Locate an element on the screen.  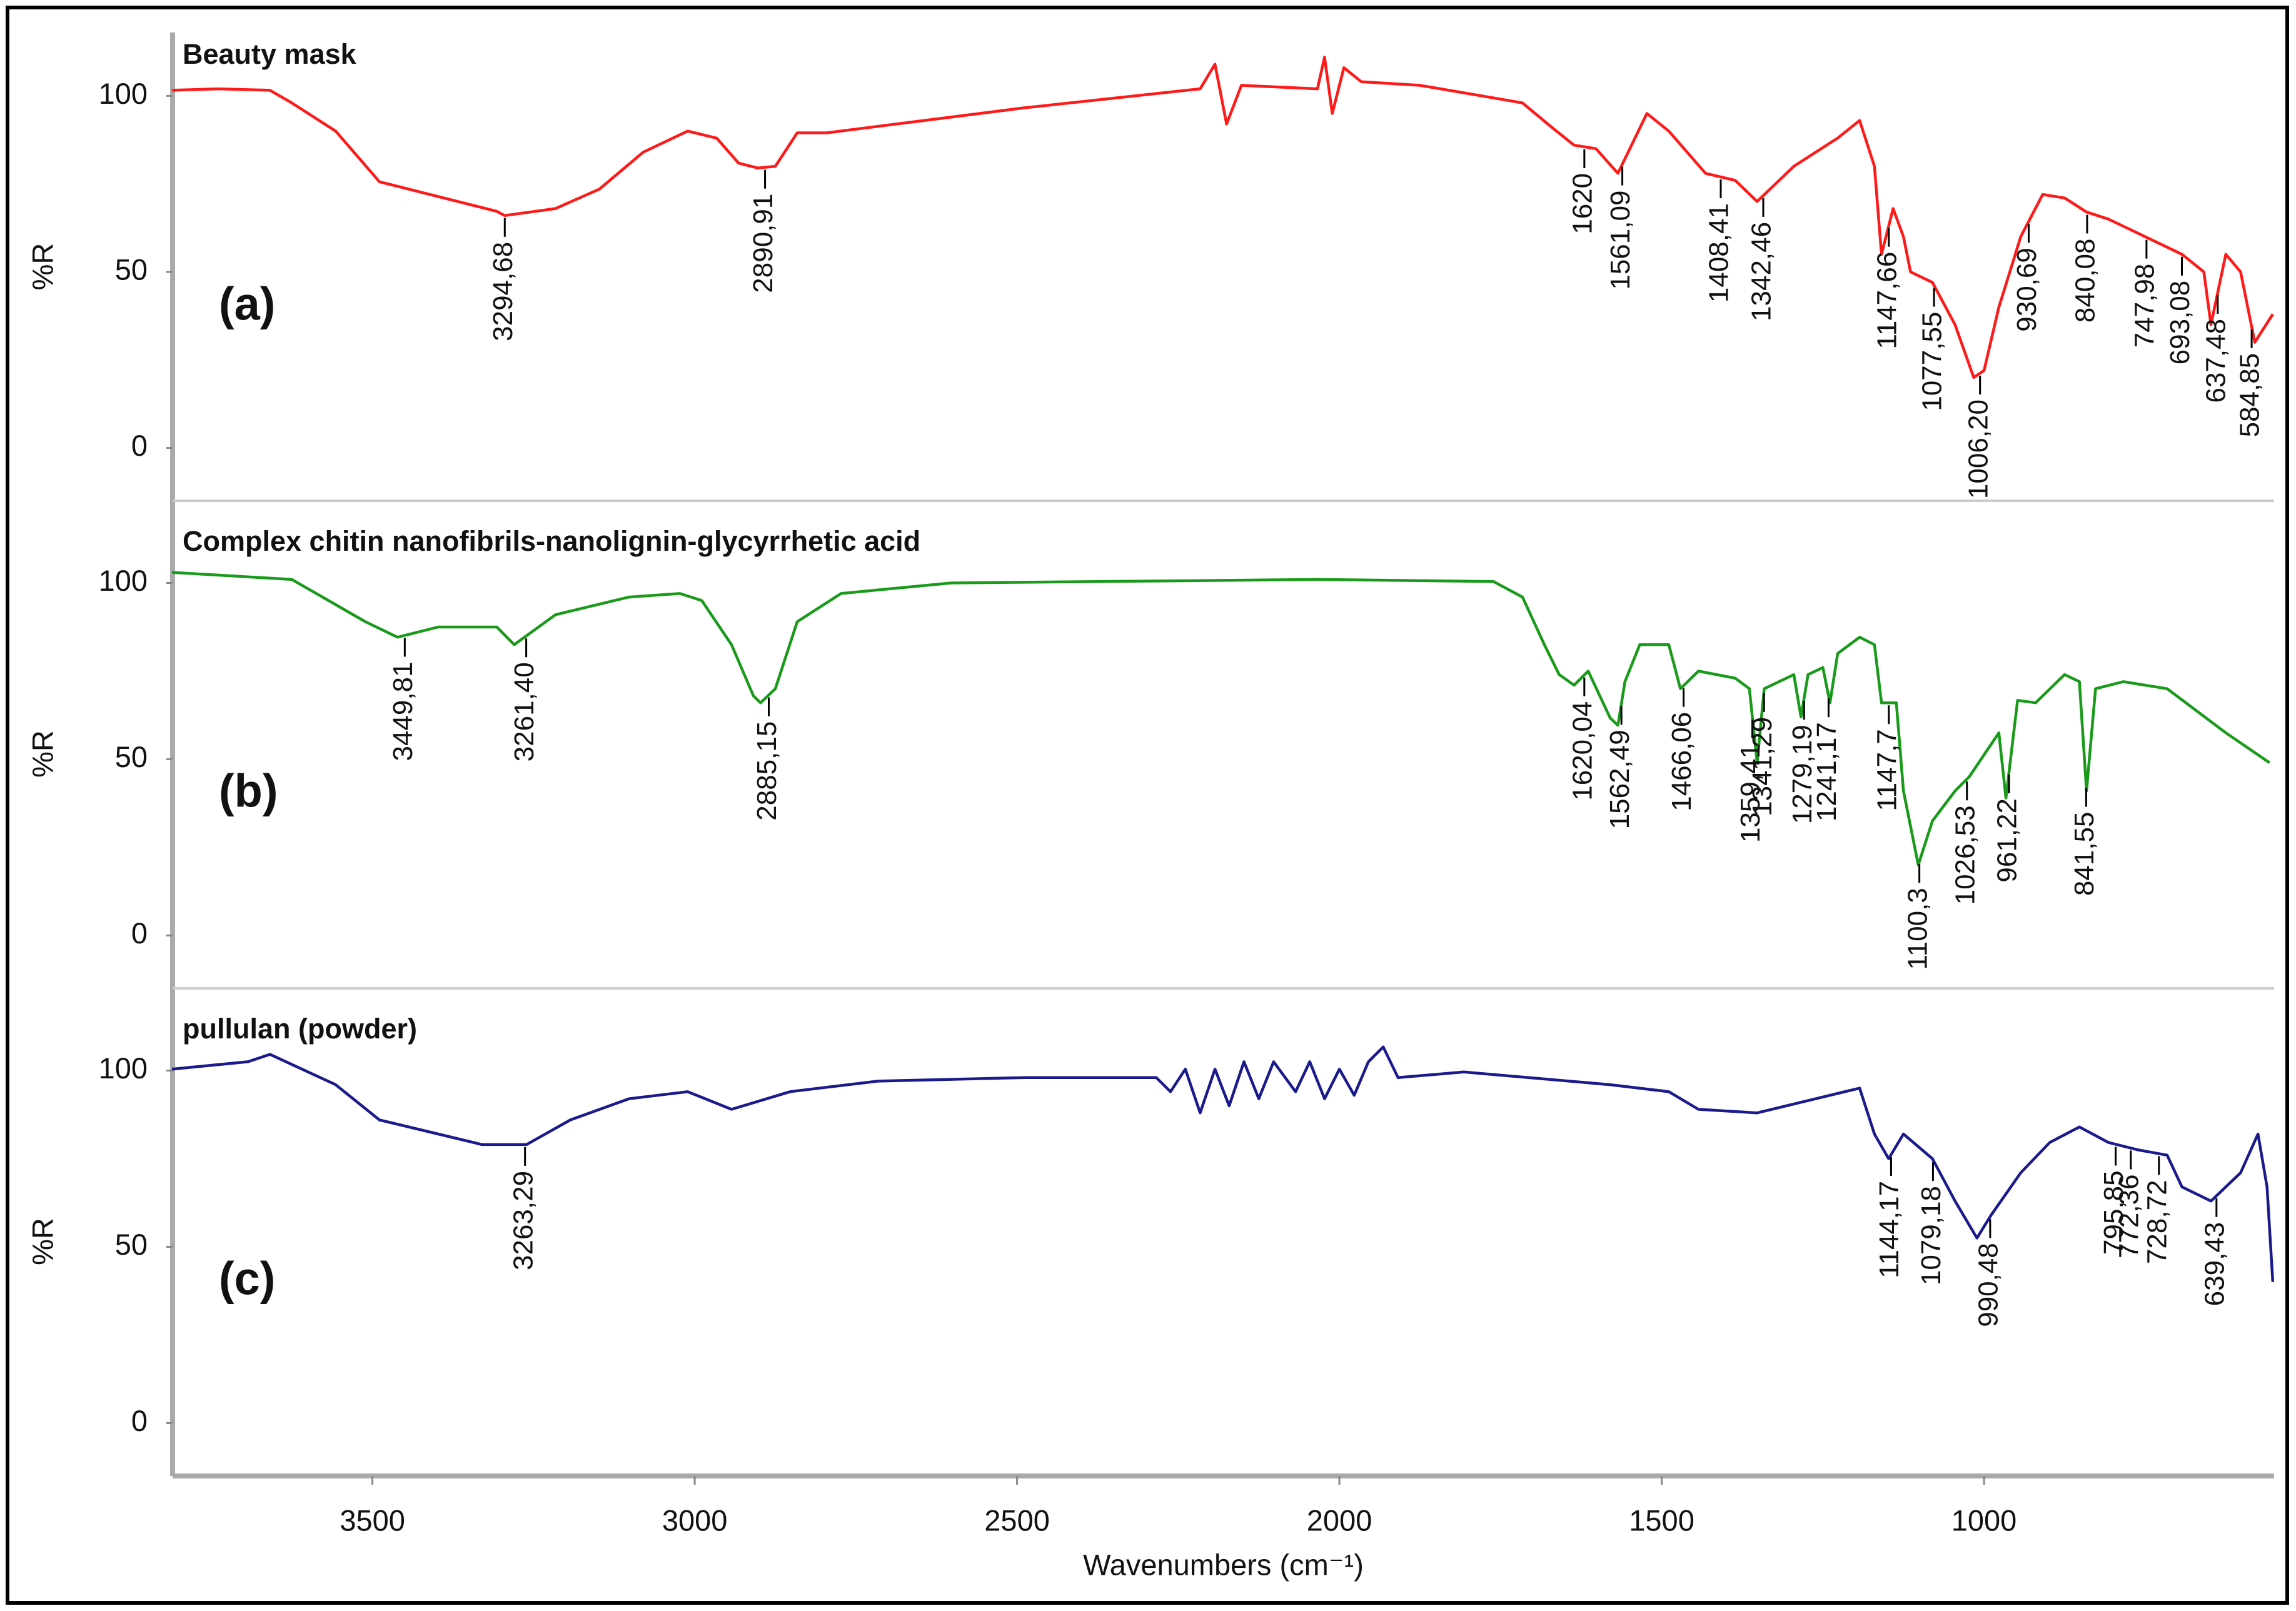
x-tick-label: 3000 is located at coordinates (695, 1520).